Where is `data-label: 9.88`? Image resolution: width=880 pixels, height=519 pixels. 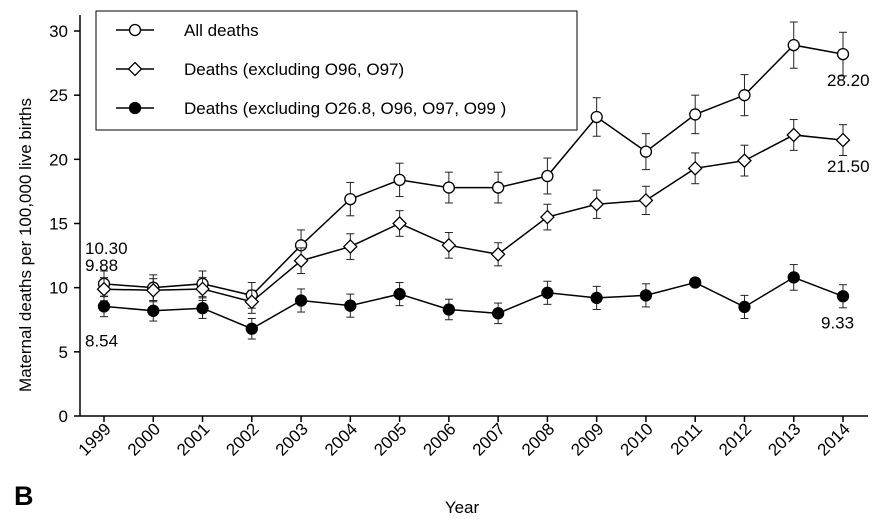
data-label: 9.88 is located at coordinates (101, 265).